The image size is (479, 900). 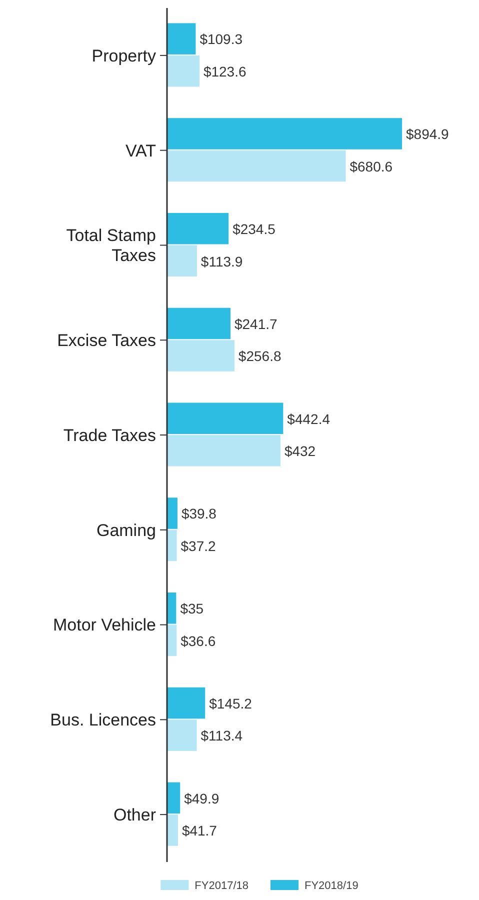 What do you see at coordinates (254, 228) in the screenshot?
I see `data-label: $234.5` at bounding box center [254, 228].